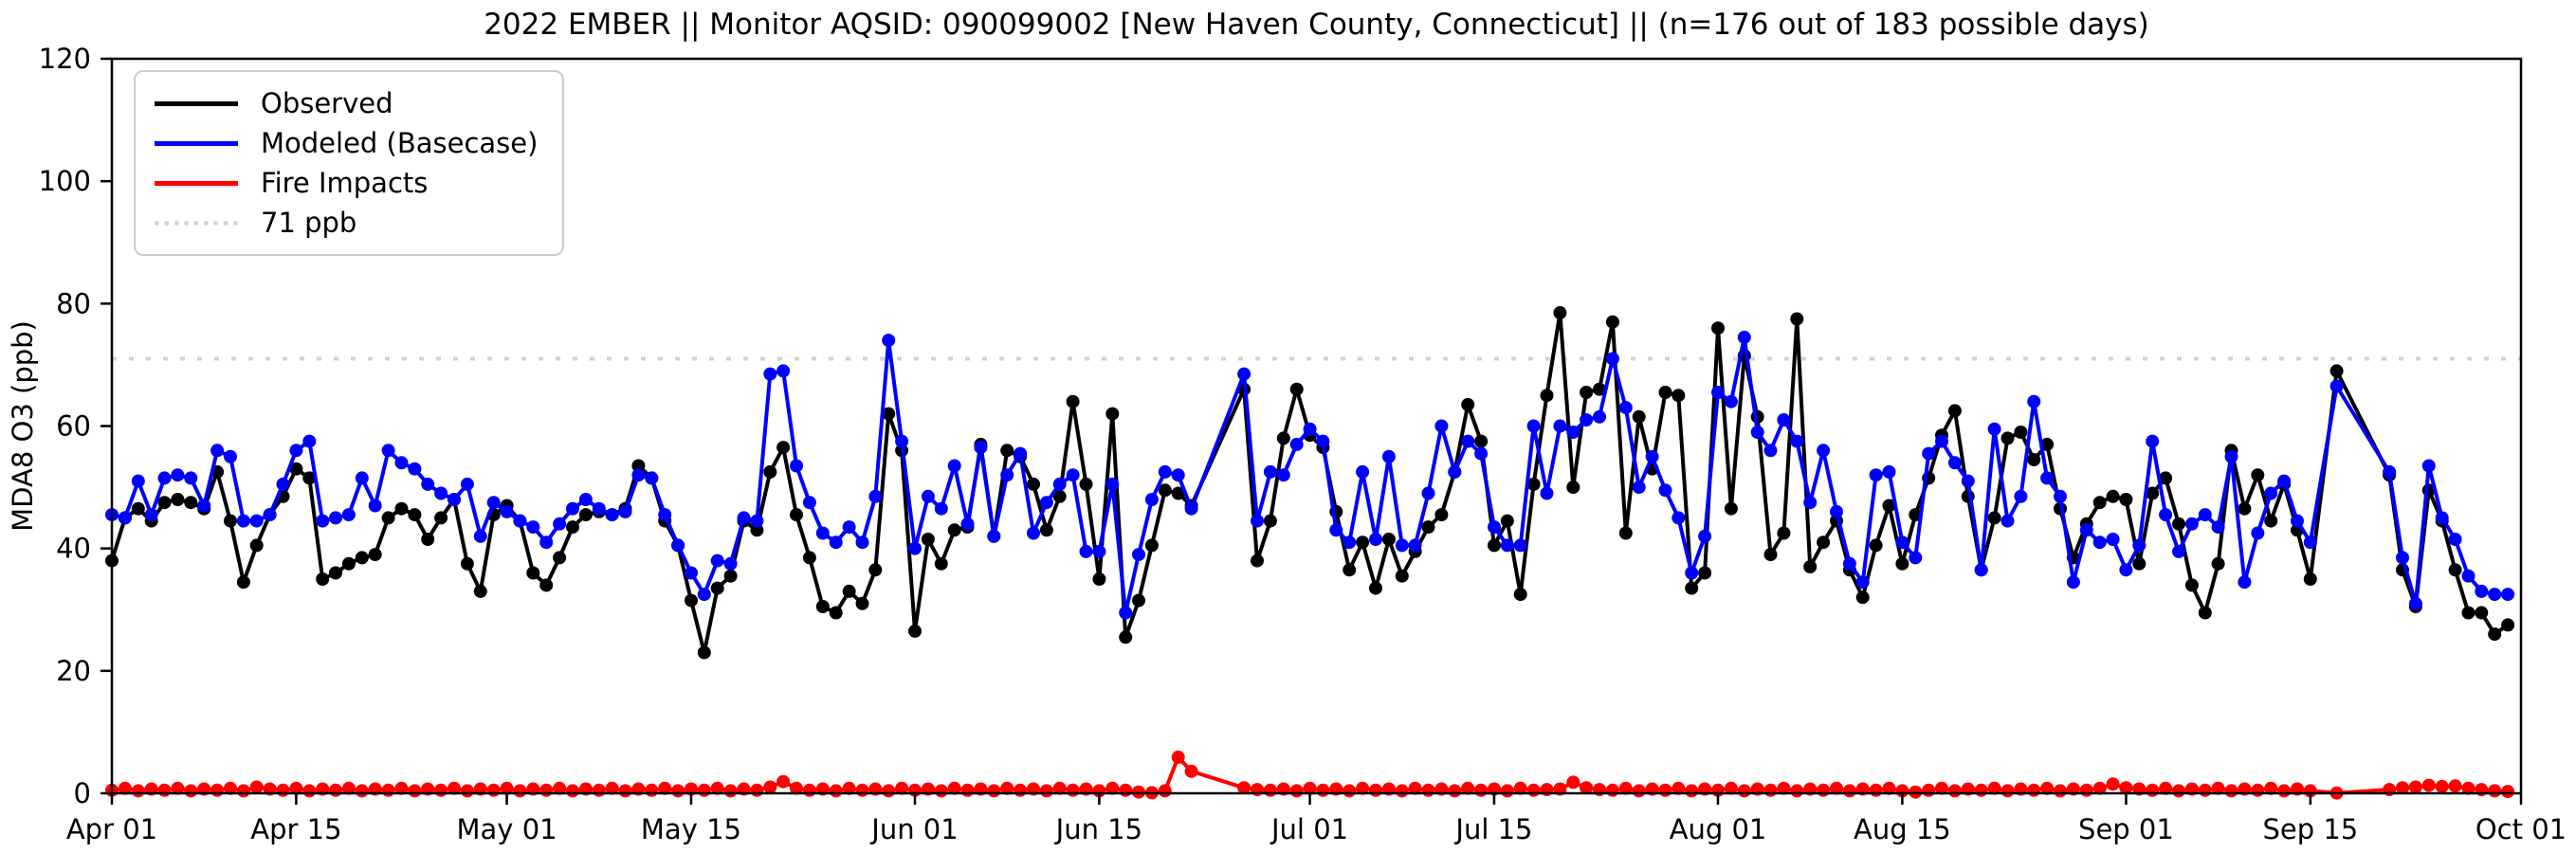 Image resolution: width=2576 pixels, height=853 pixels. Describe the element at coordinates (196, 103) in the screenshot. I see `observed-line-swatch` at that location.